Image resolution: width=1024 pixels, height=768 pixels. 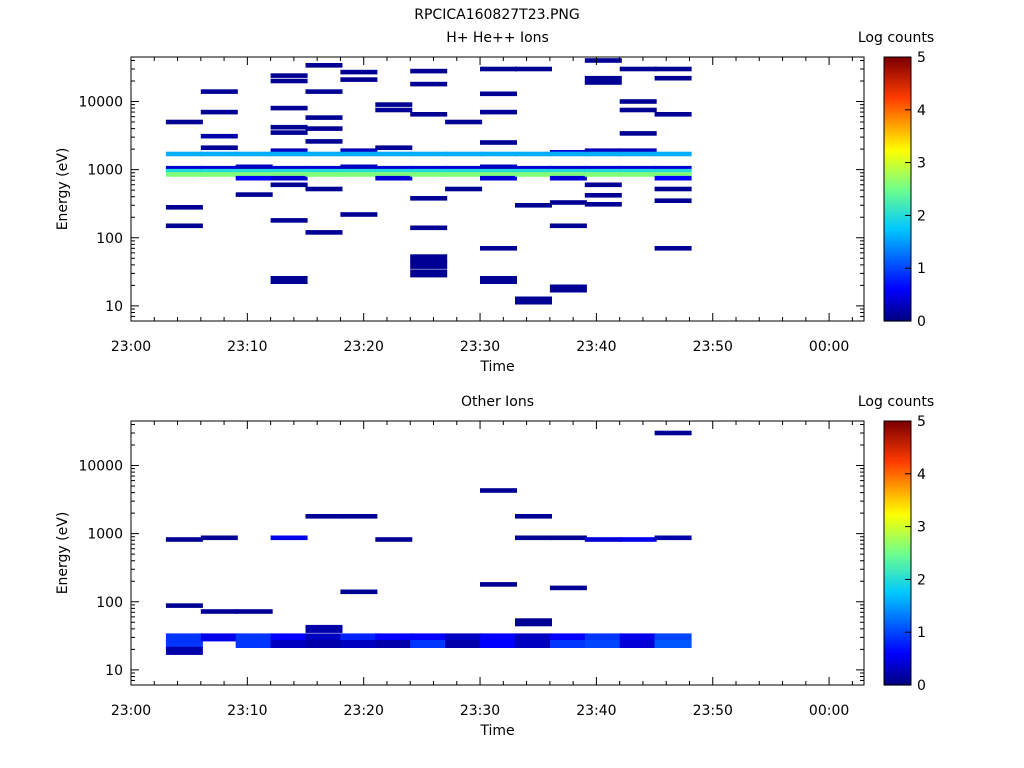 What do you see at coordinates (131, 347) in the screenshot?
I see `x-tick-label: 23:00` at bounding box center [131, 347].